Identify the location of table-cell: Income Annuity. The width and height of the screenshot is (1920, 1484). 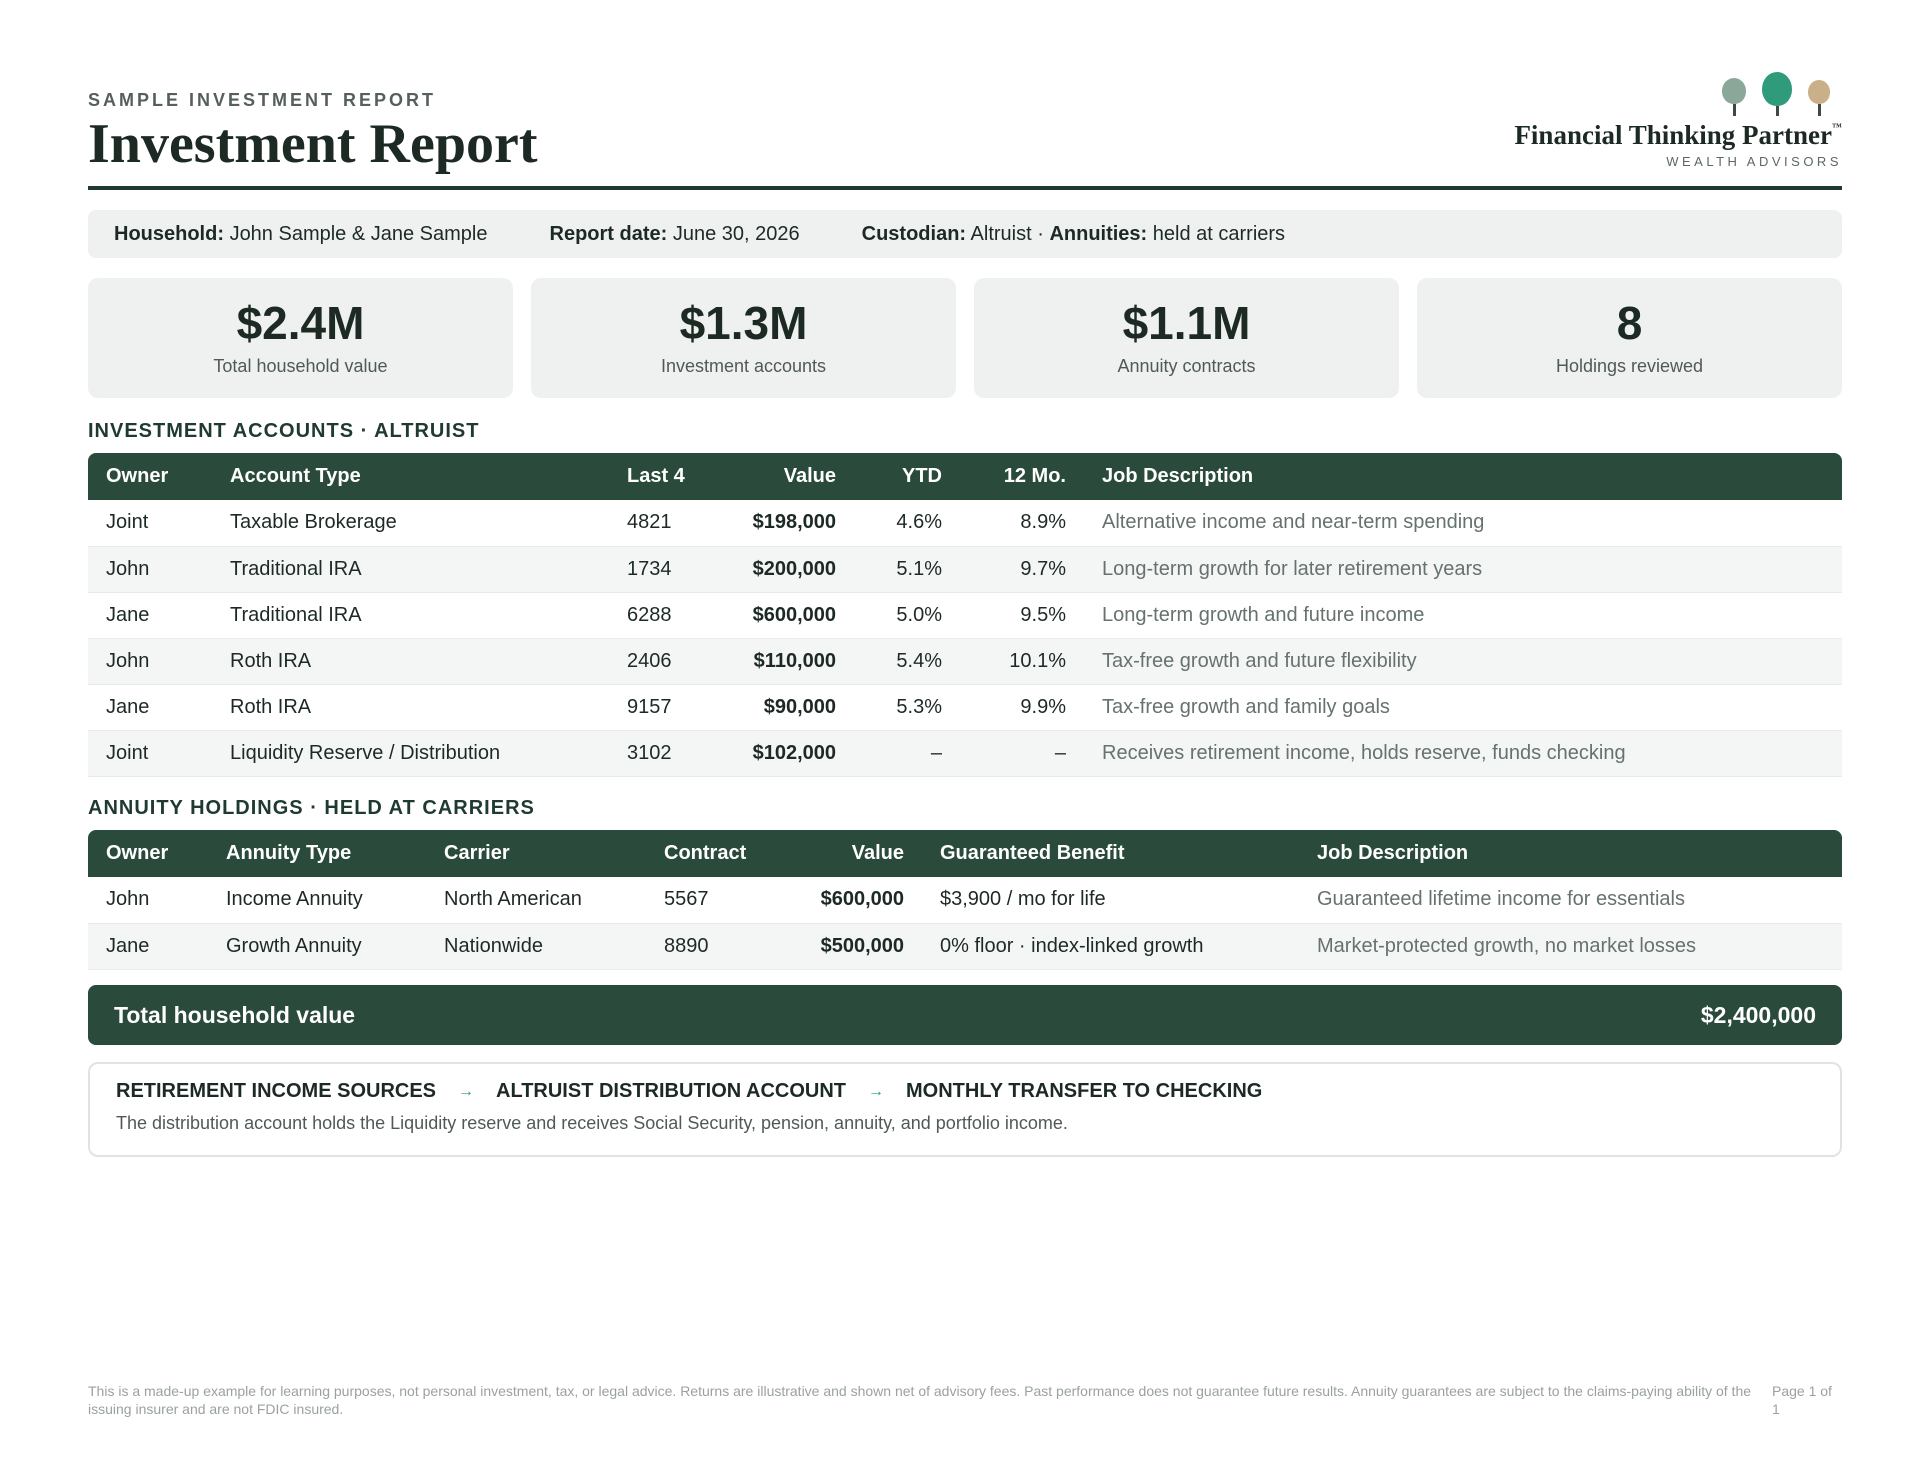
(317, 900).